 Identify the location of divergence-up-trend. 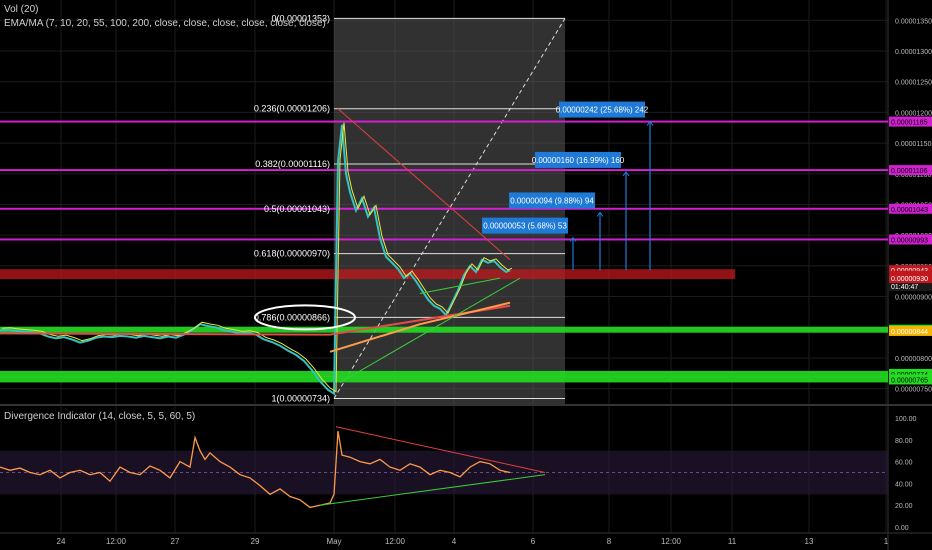
(432, 490).